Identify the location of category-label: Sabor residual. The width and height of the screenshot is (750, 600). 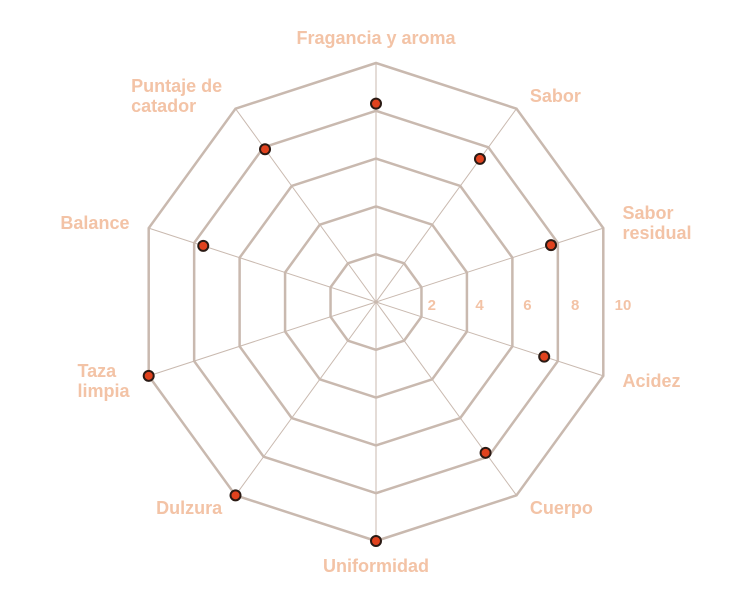
(657, 223).